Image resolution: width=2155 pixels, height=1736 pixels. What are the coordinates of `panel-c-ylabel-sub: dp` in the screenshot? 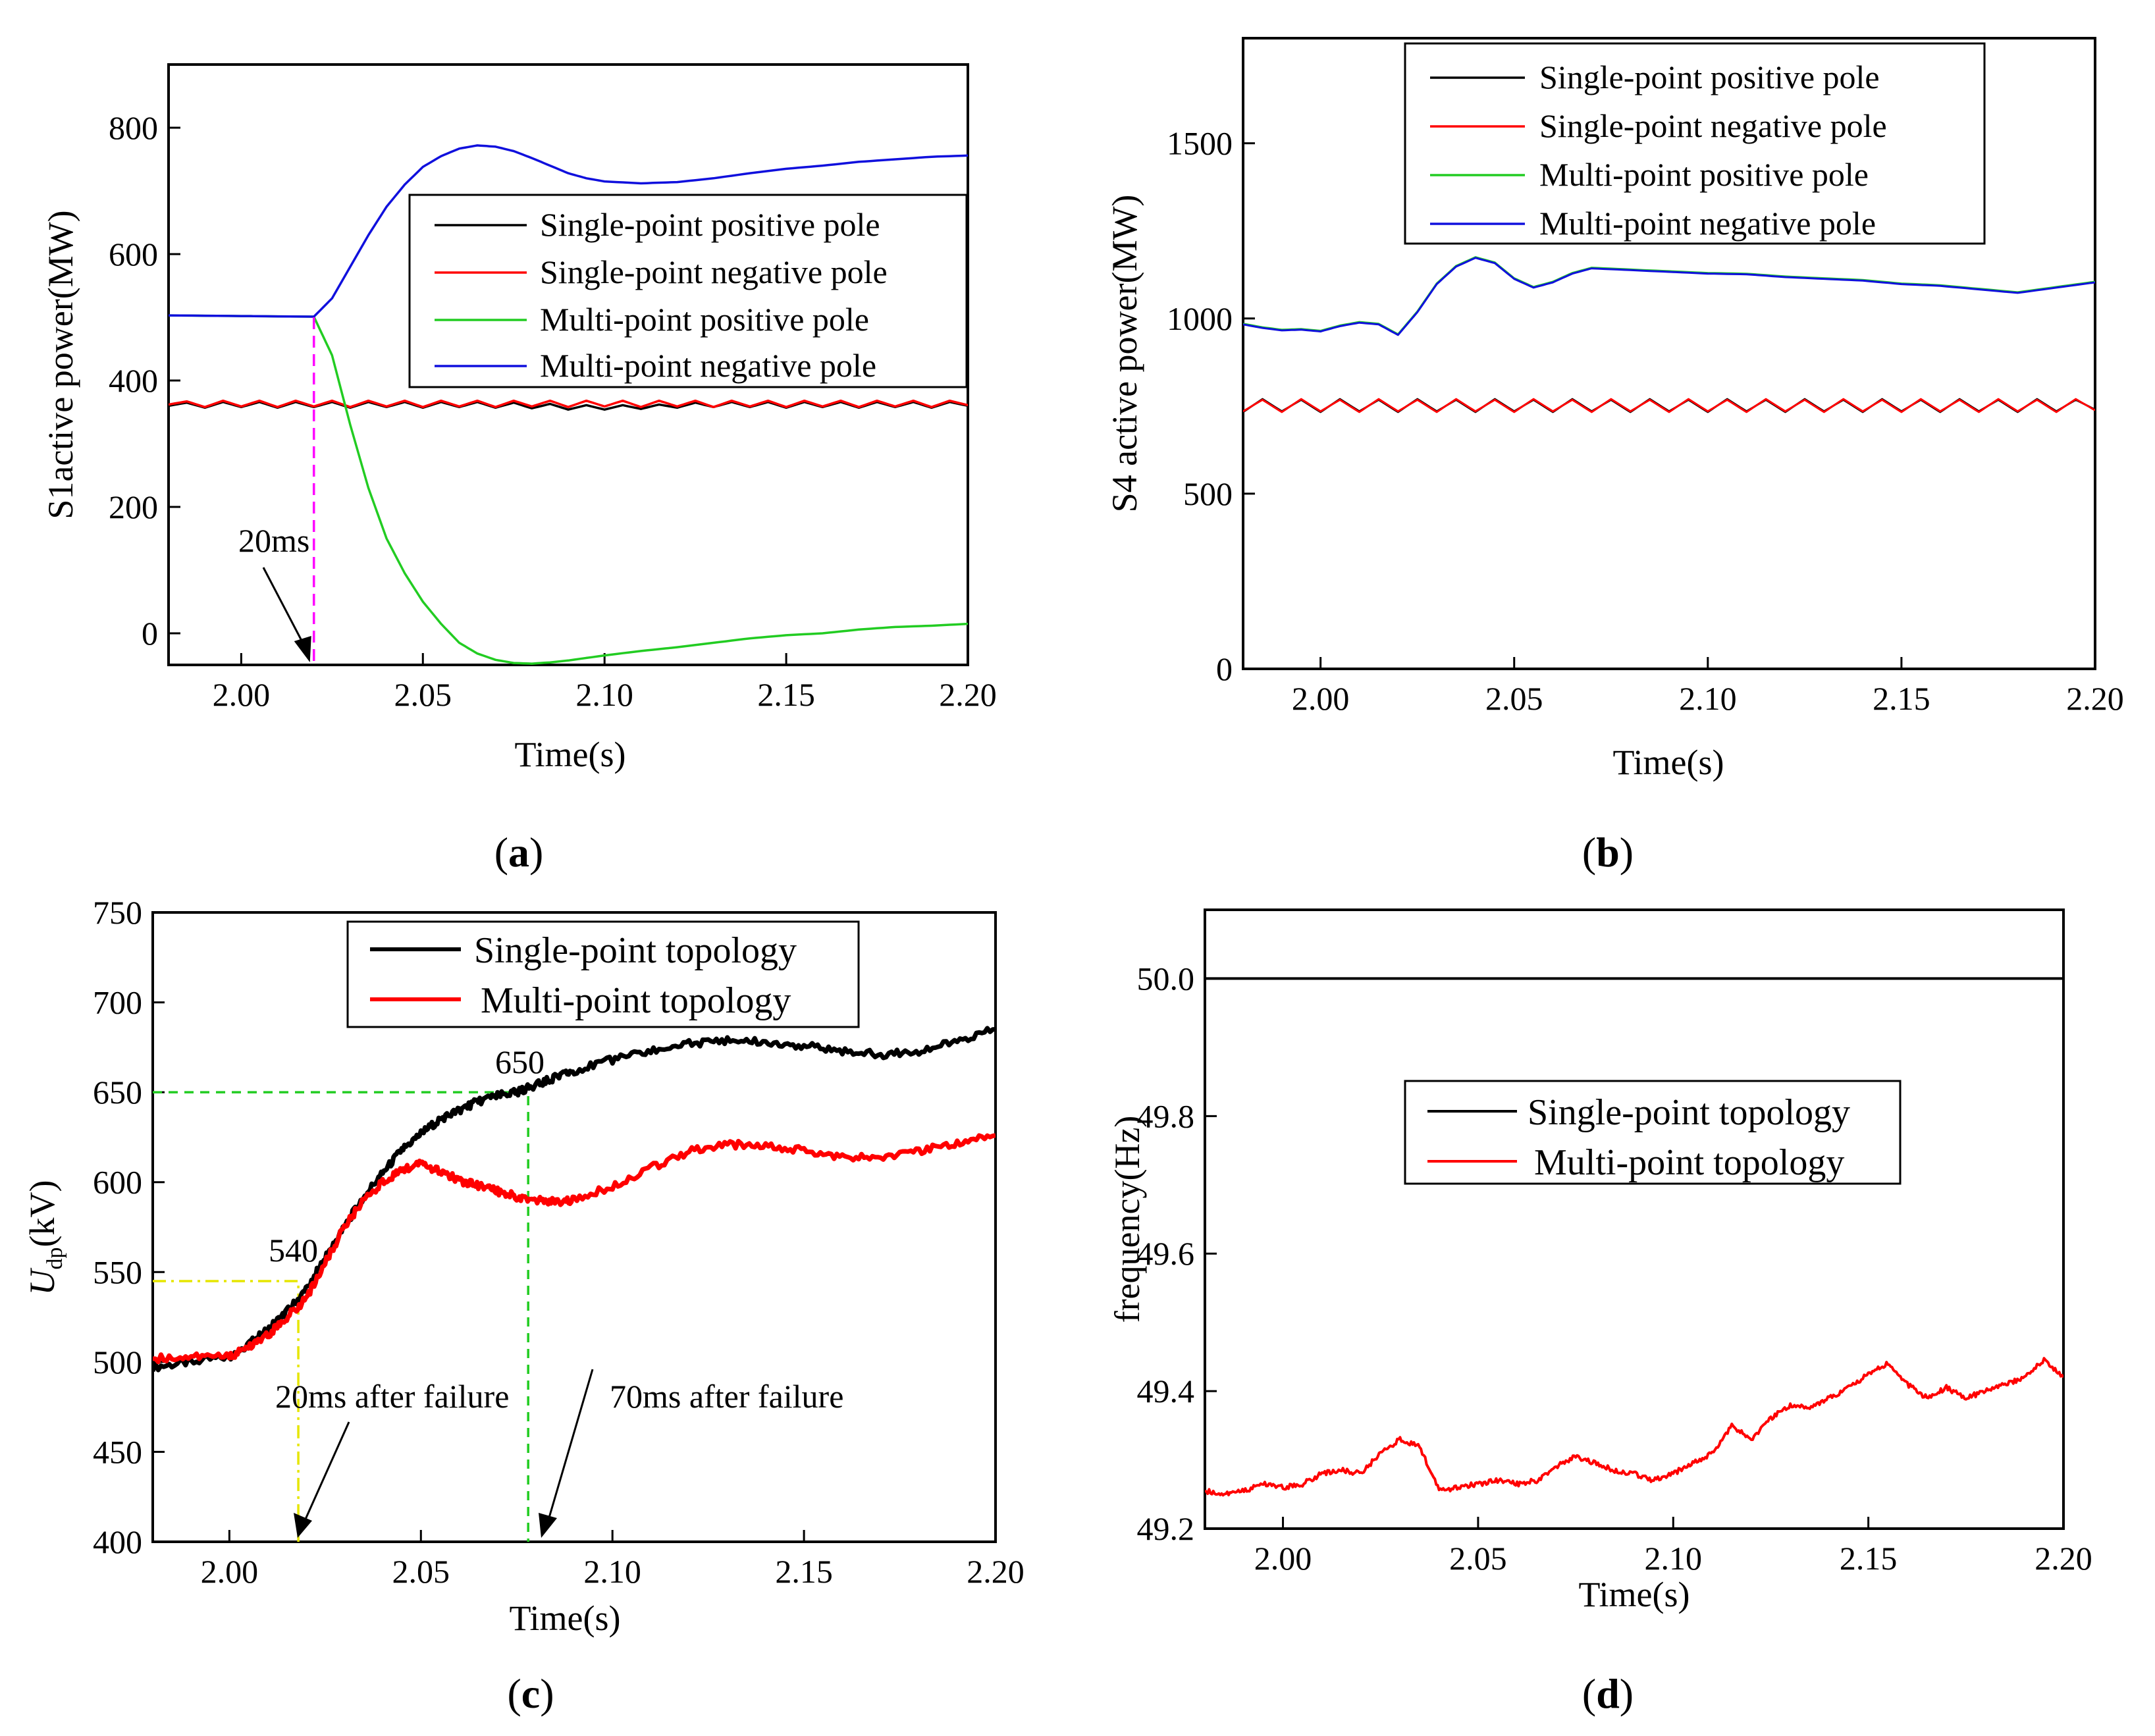 It's located at (55, 1258).